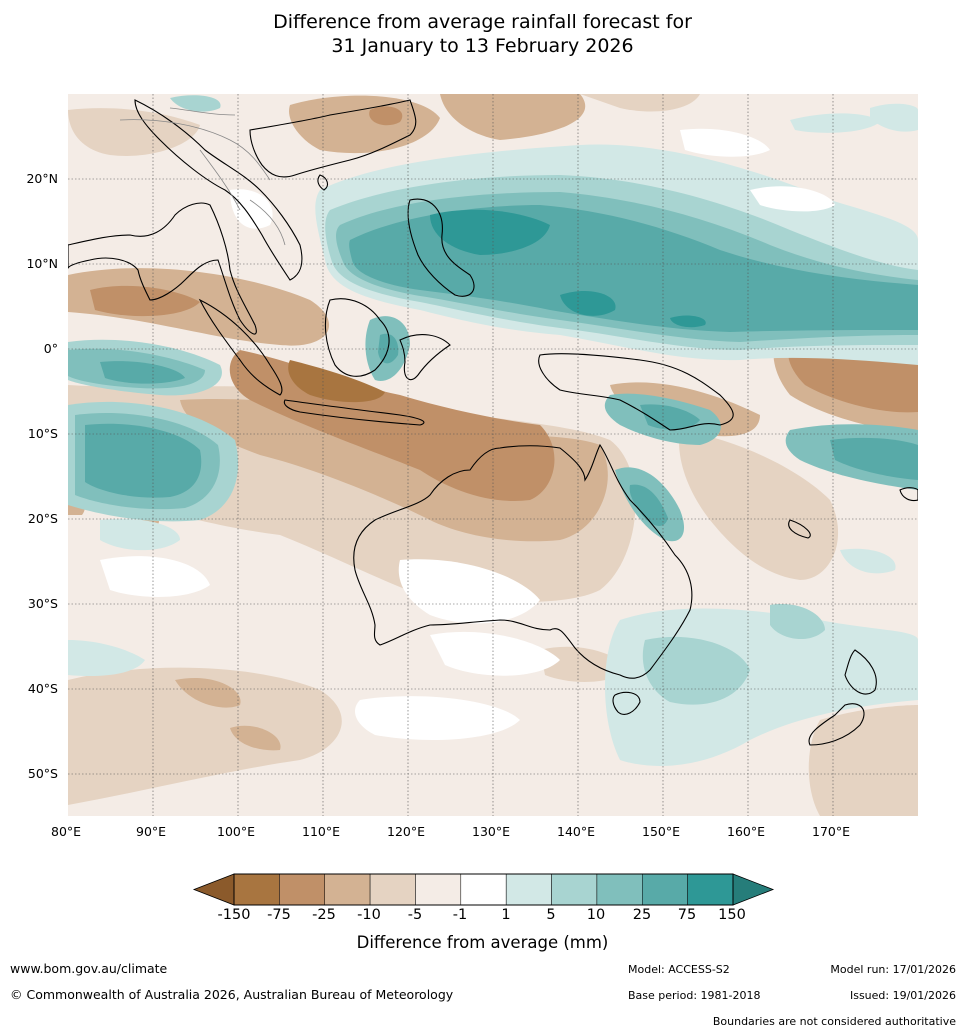 The image size is (965, 1035). What do you see at coordinates (746, 831) in the screenshot?
I see `lon-tick-label: 160°E` at bounding box center [746, 831].